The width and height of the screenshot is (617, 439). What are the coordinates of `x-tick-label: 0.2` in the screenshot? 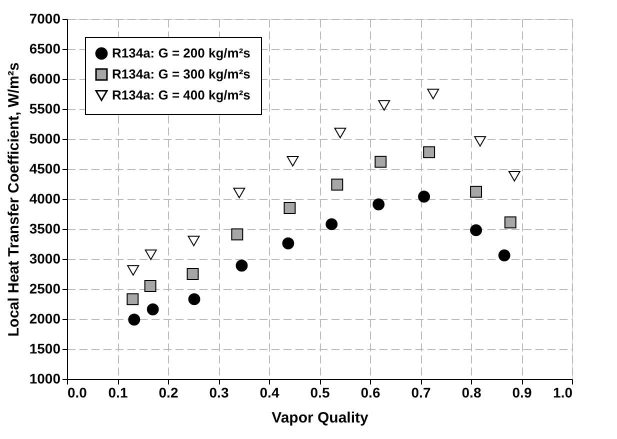 It's located at (168, 392).